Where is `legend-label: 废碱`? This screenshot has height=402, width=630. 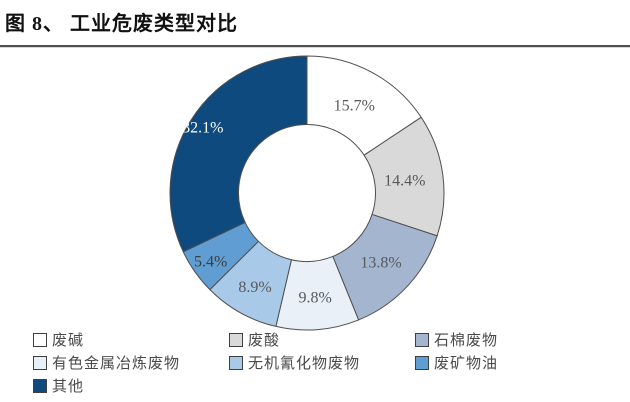 legend-label: 废碱 is located at coordinates (68, 341).